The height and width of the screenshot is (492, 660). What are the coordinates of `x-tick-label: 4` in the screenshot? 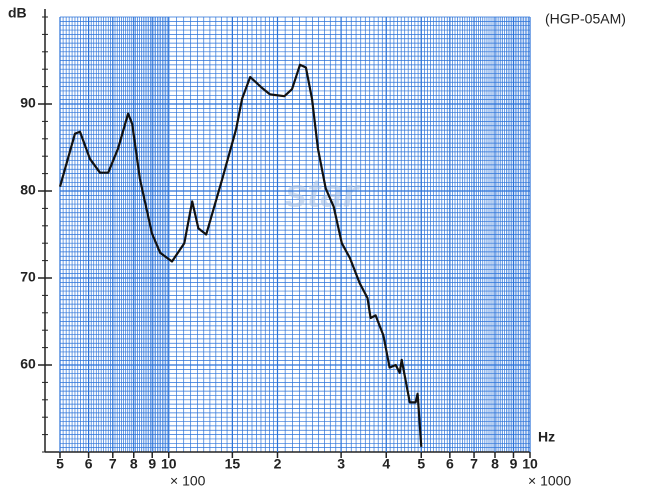 It's located at (386, 464).